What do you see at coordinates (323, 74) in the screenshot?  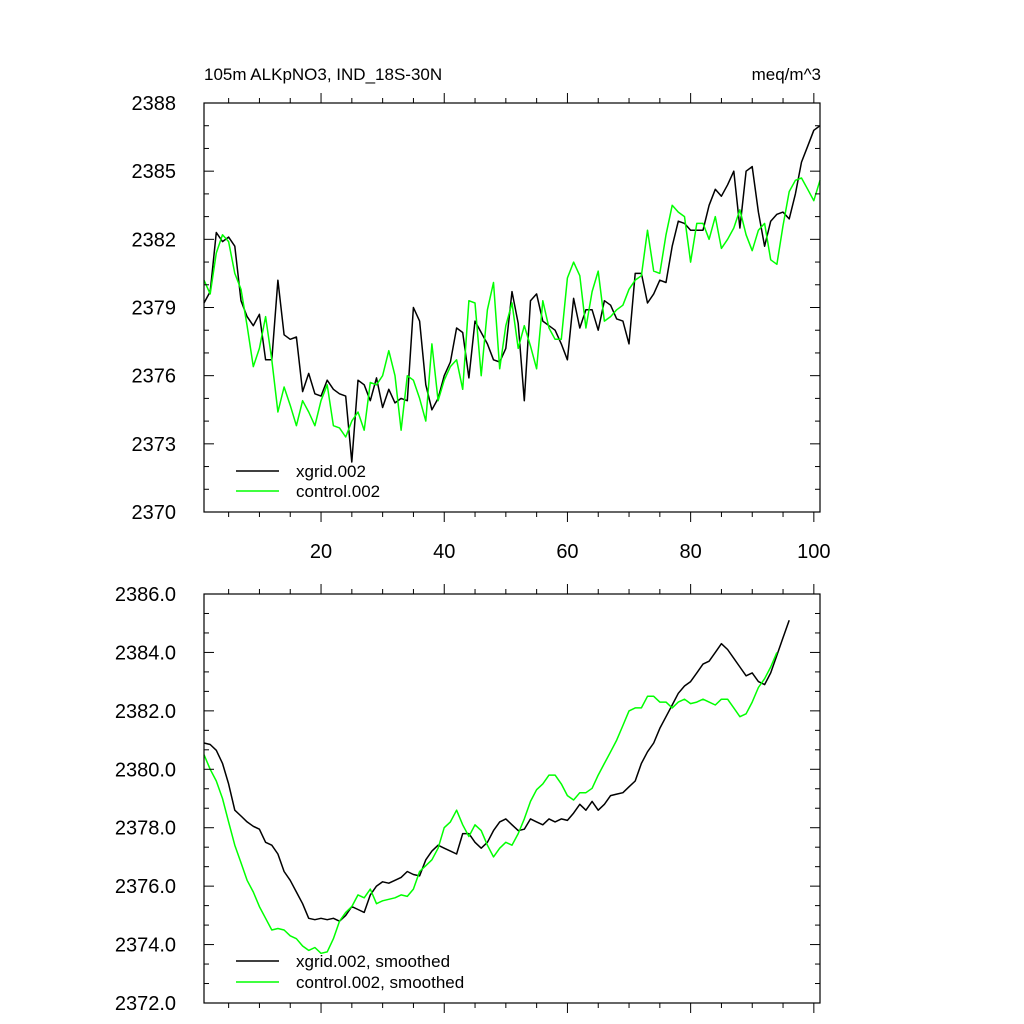 I see `top-title: 105m ALKpNO3, IND_18S-30N` at bounding box center [323, 74].